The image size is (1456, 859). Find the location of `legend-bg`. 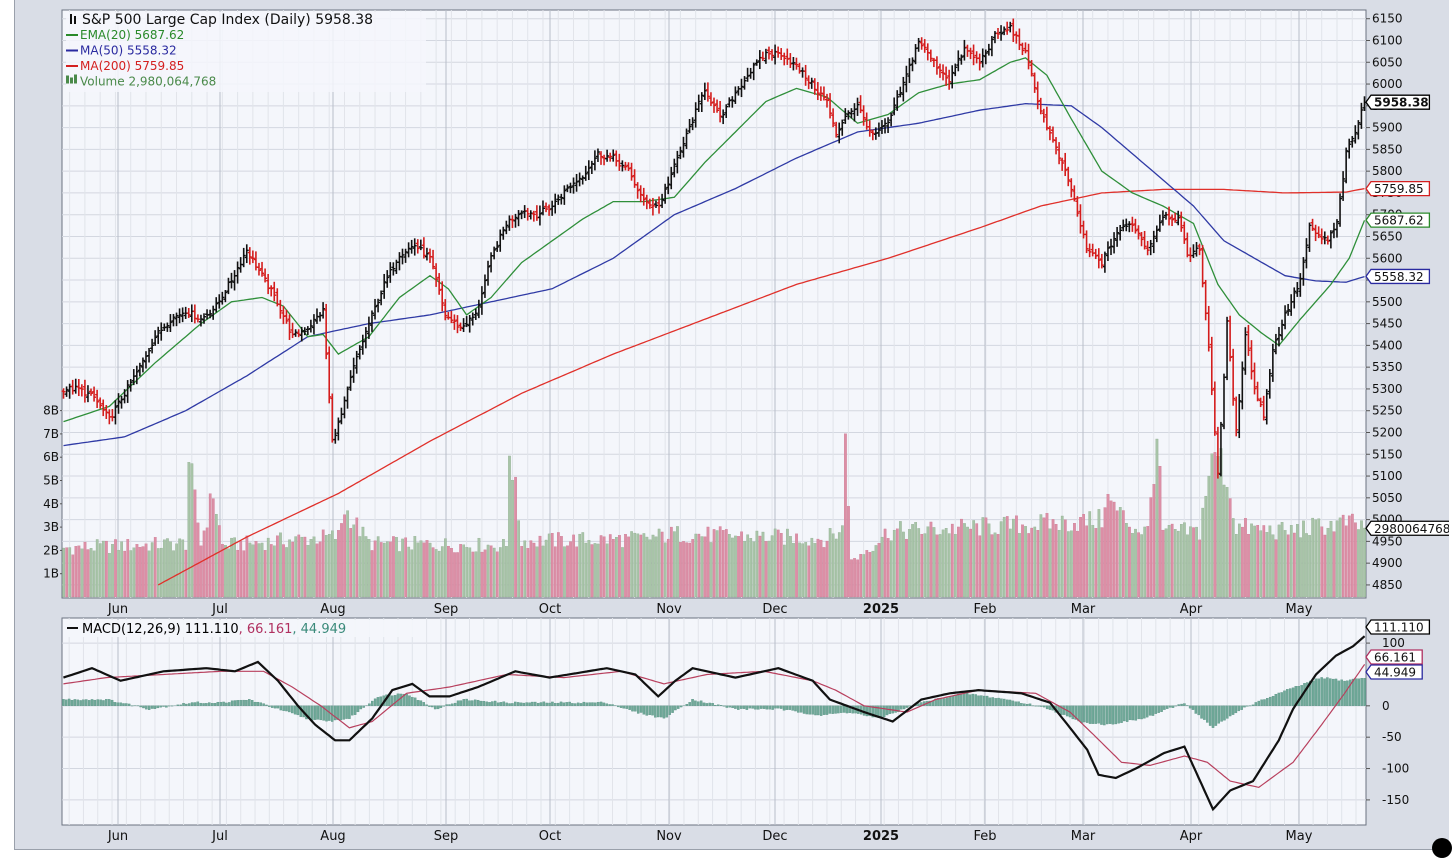

legend-bg is located at coordinates (246, 52).